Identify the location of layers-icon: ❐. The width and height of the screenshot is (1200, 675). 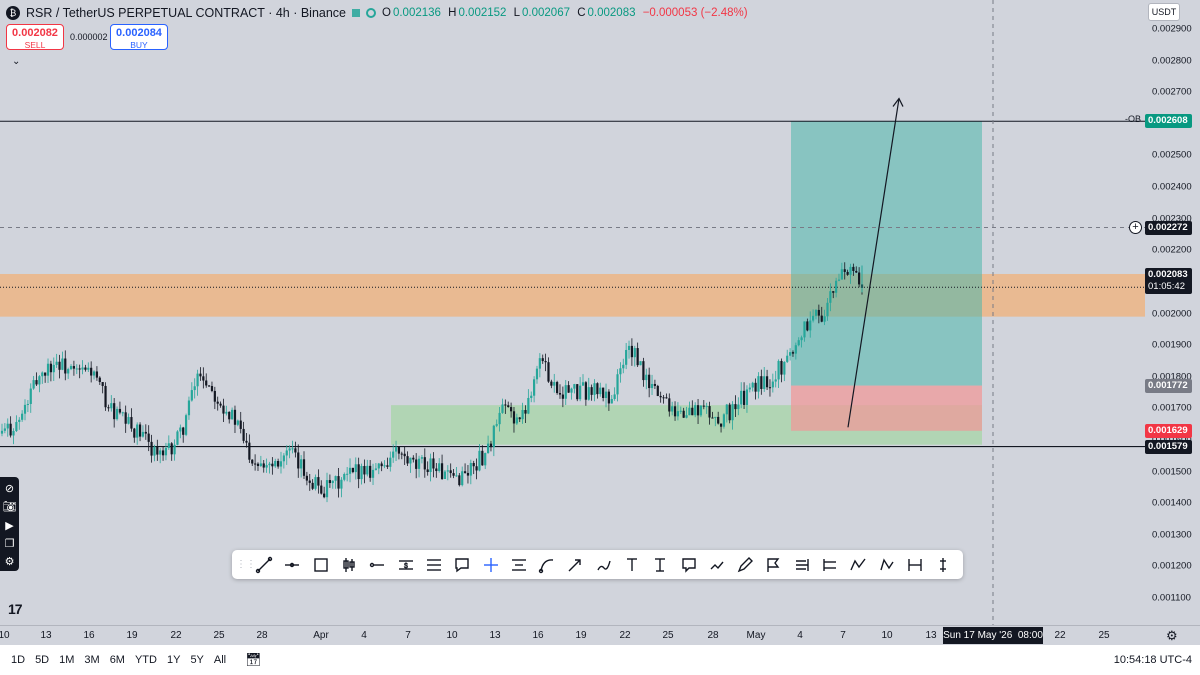
(9, 543).